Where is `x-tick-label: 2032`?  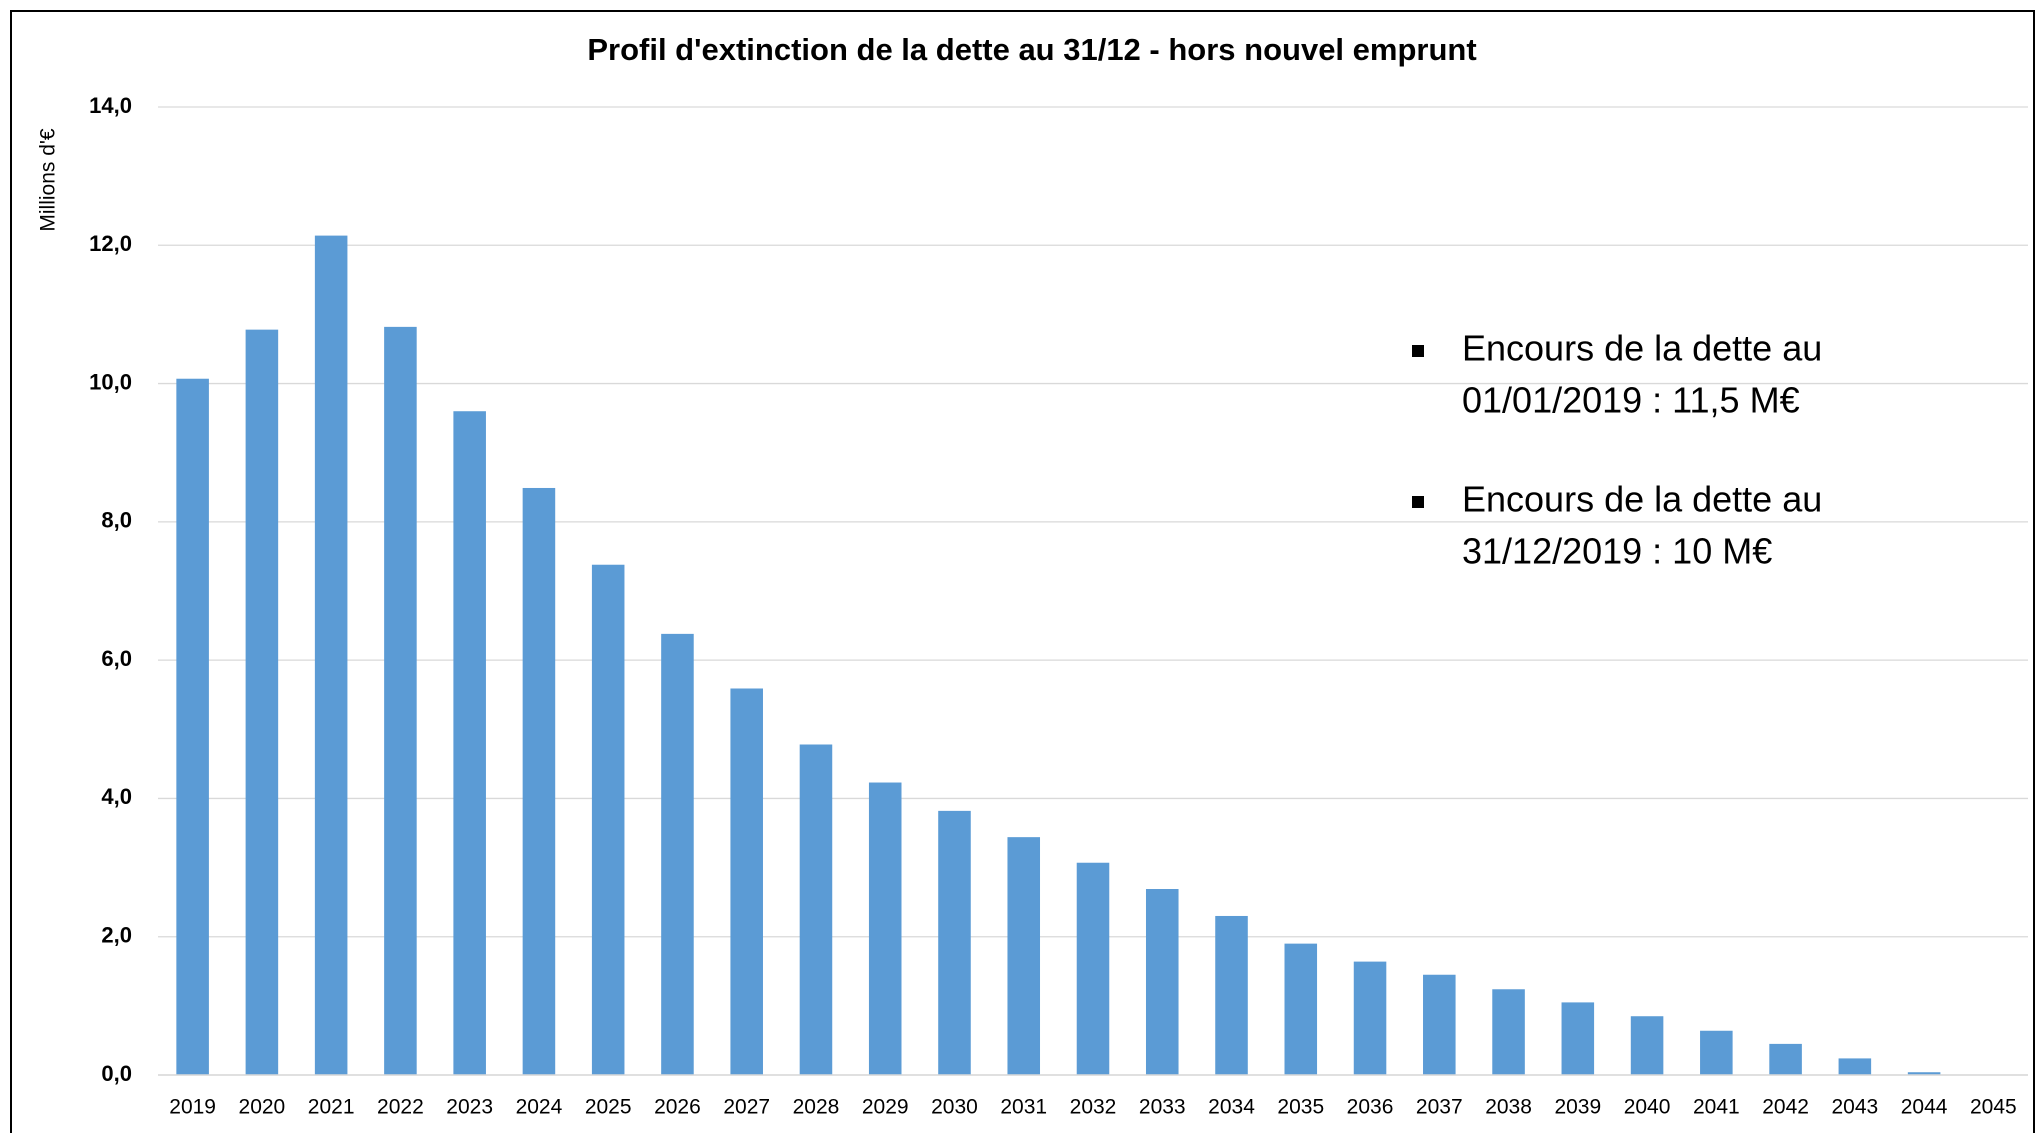 x-tick-label: 2032 is located at coordinates (1093, 1107).